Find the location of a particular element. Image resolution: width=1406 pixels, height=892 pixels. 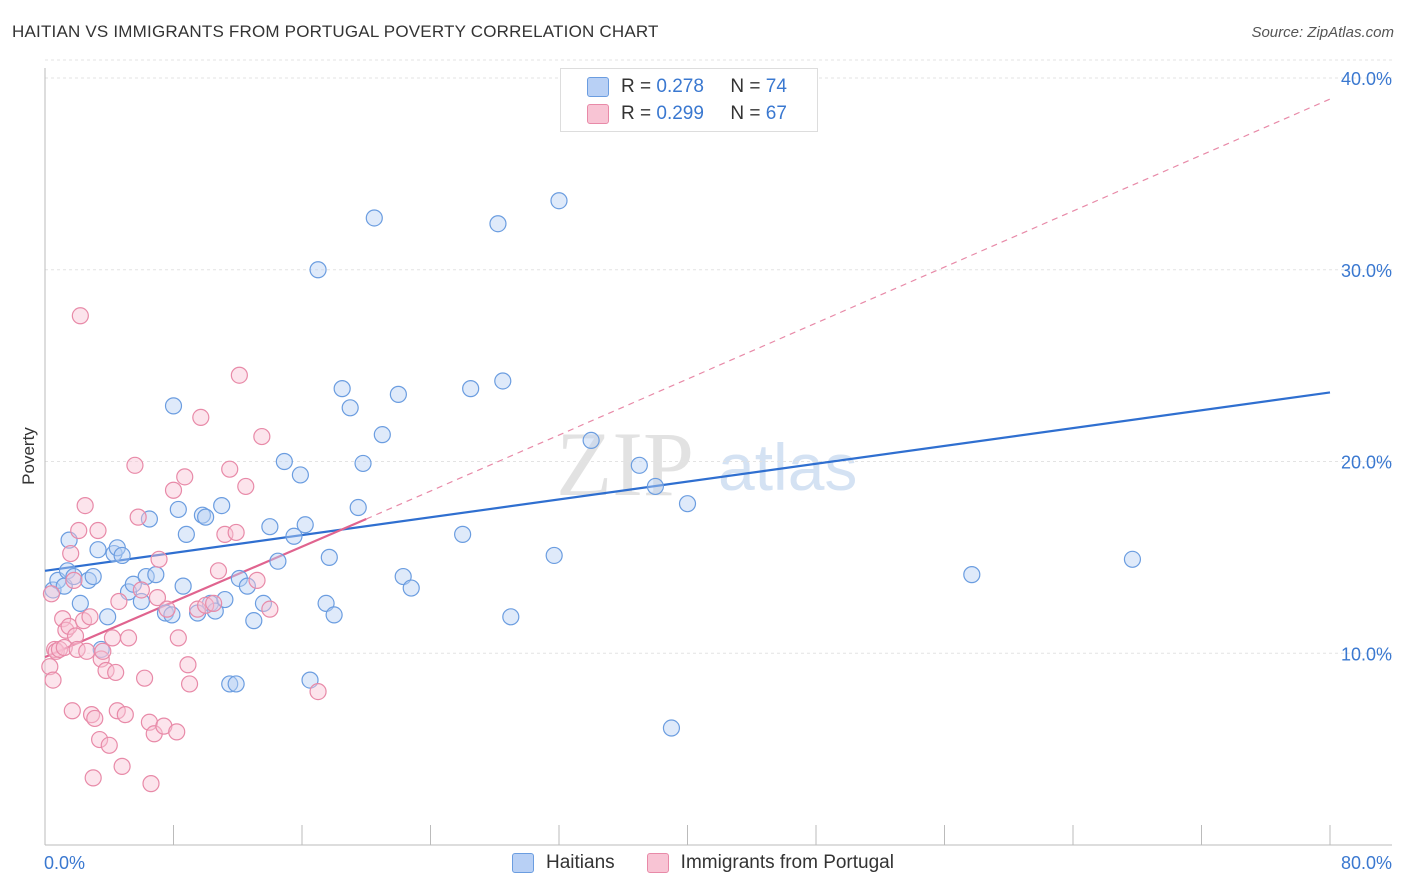

portugal-swatch is located at coordinates (657, 863).